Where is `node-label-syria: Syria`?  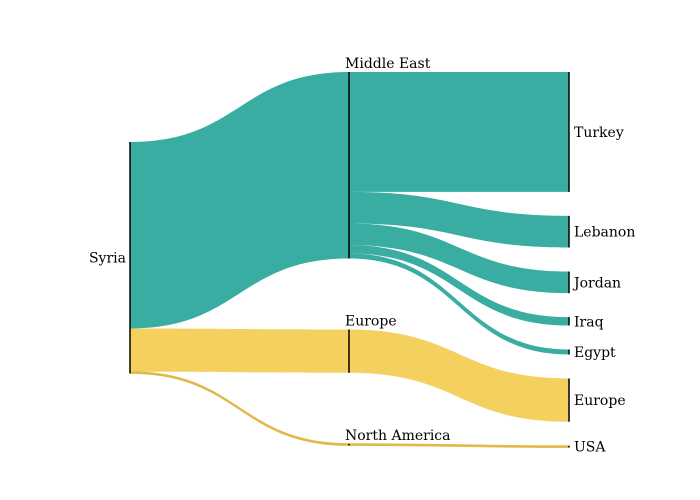
node-label-syria: Syria is located at coordinates (107, 259).